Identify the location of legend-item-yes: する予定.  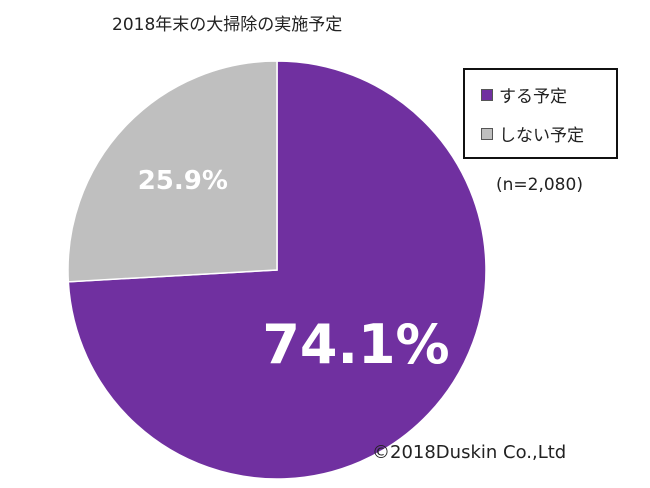
(524, 94).